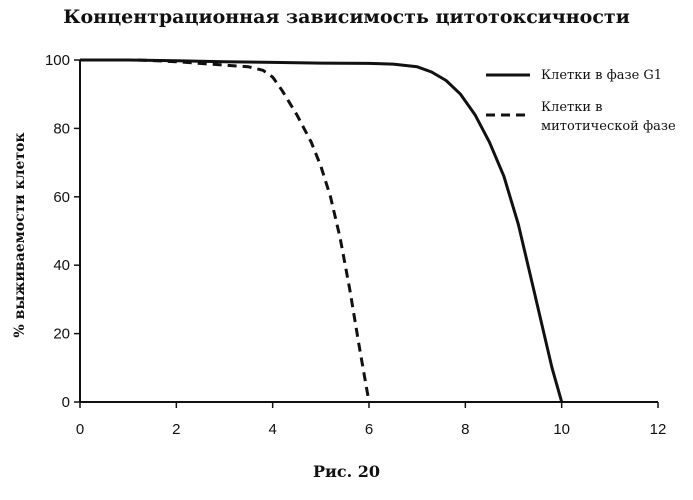 The width and height of the screenshot is (693, 500). Describe the element at coordinates (272, 429) in the screenshot. I see `x-tick-label: 4` at that location.